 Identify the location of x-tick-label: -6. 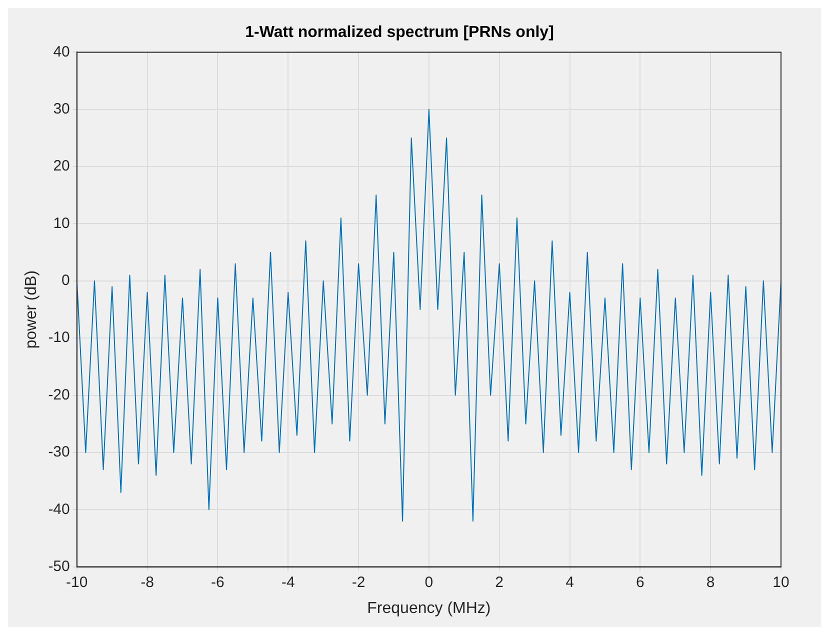
(217, 582).